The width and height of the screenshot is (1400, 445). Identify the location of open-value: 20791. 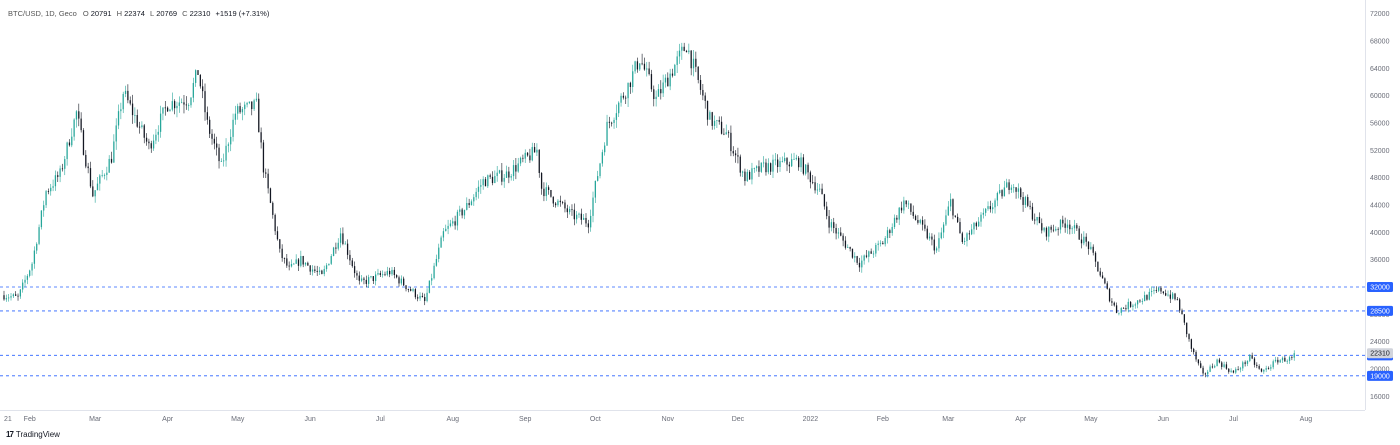
(101, 13).